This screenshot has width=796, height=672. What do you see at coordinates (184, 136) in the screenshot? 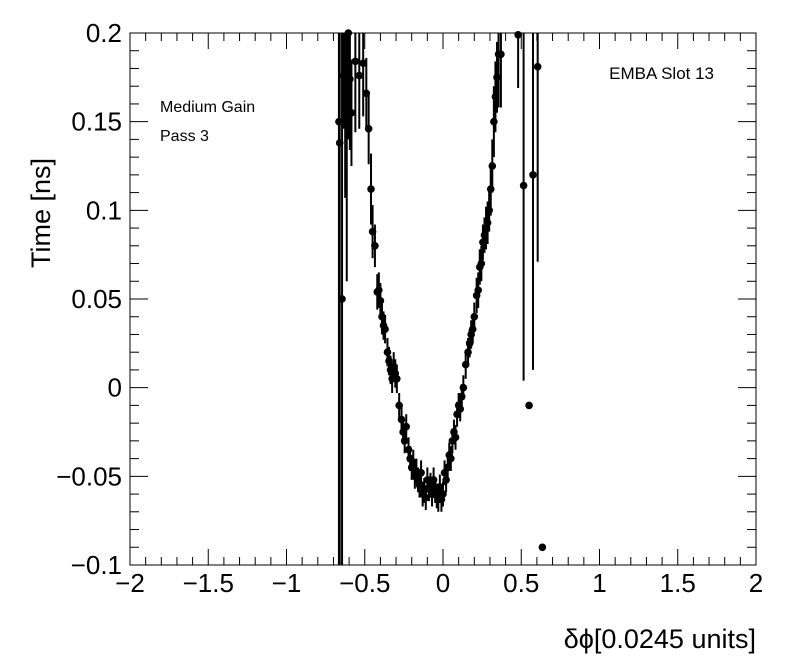
I see `pass-annotation: Pass 3` at bounding box center [184, 136].